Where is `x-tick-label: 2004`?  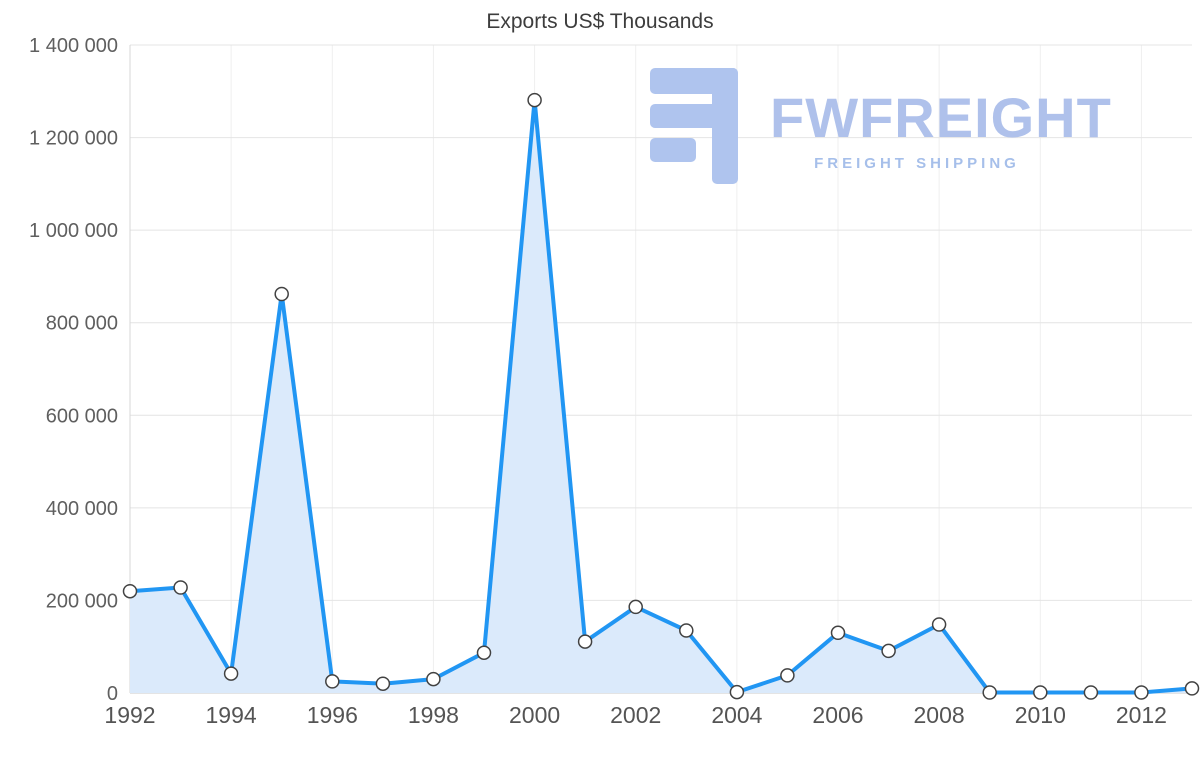 x-tick-label: 2004 is located at coordinates (736, 715).